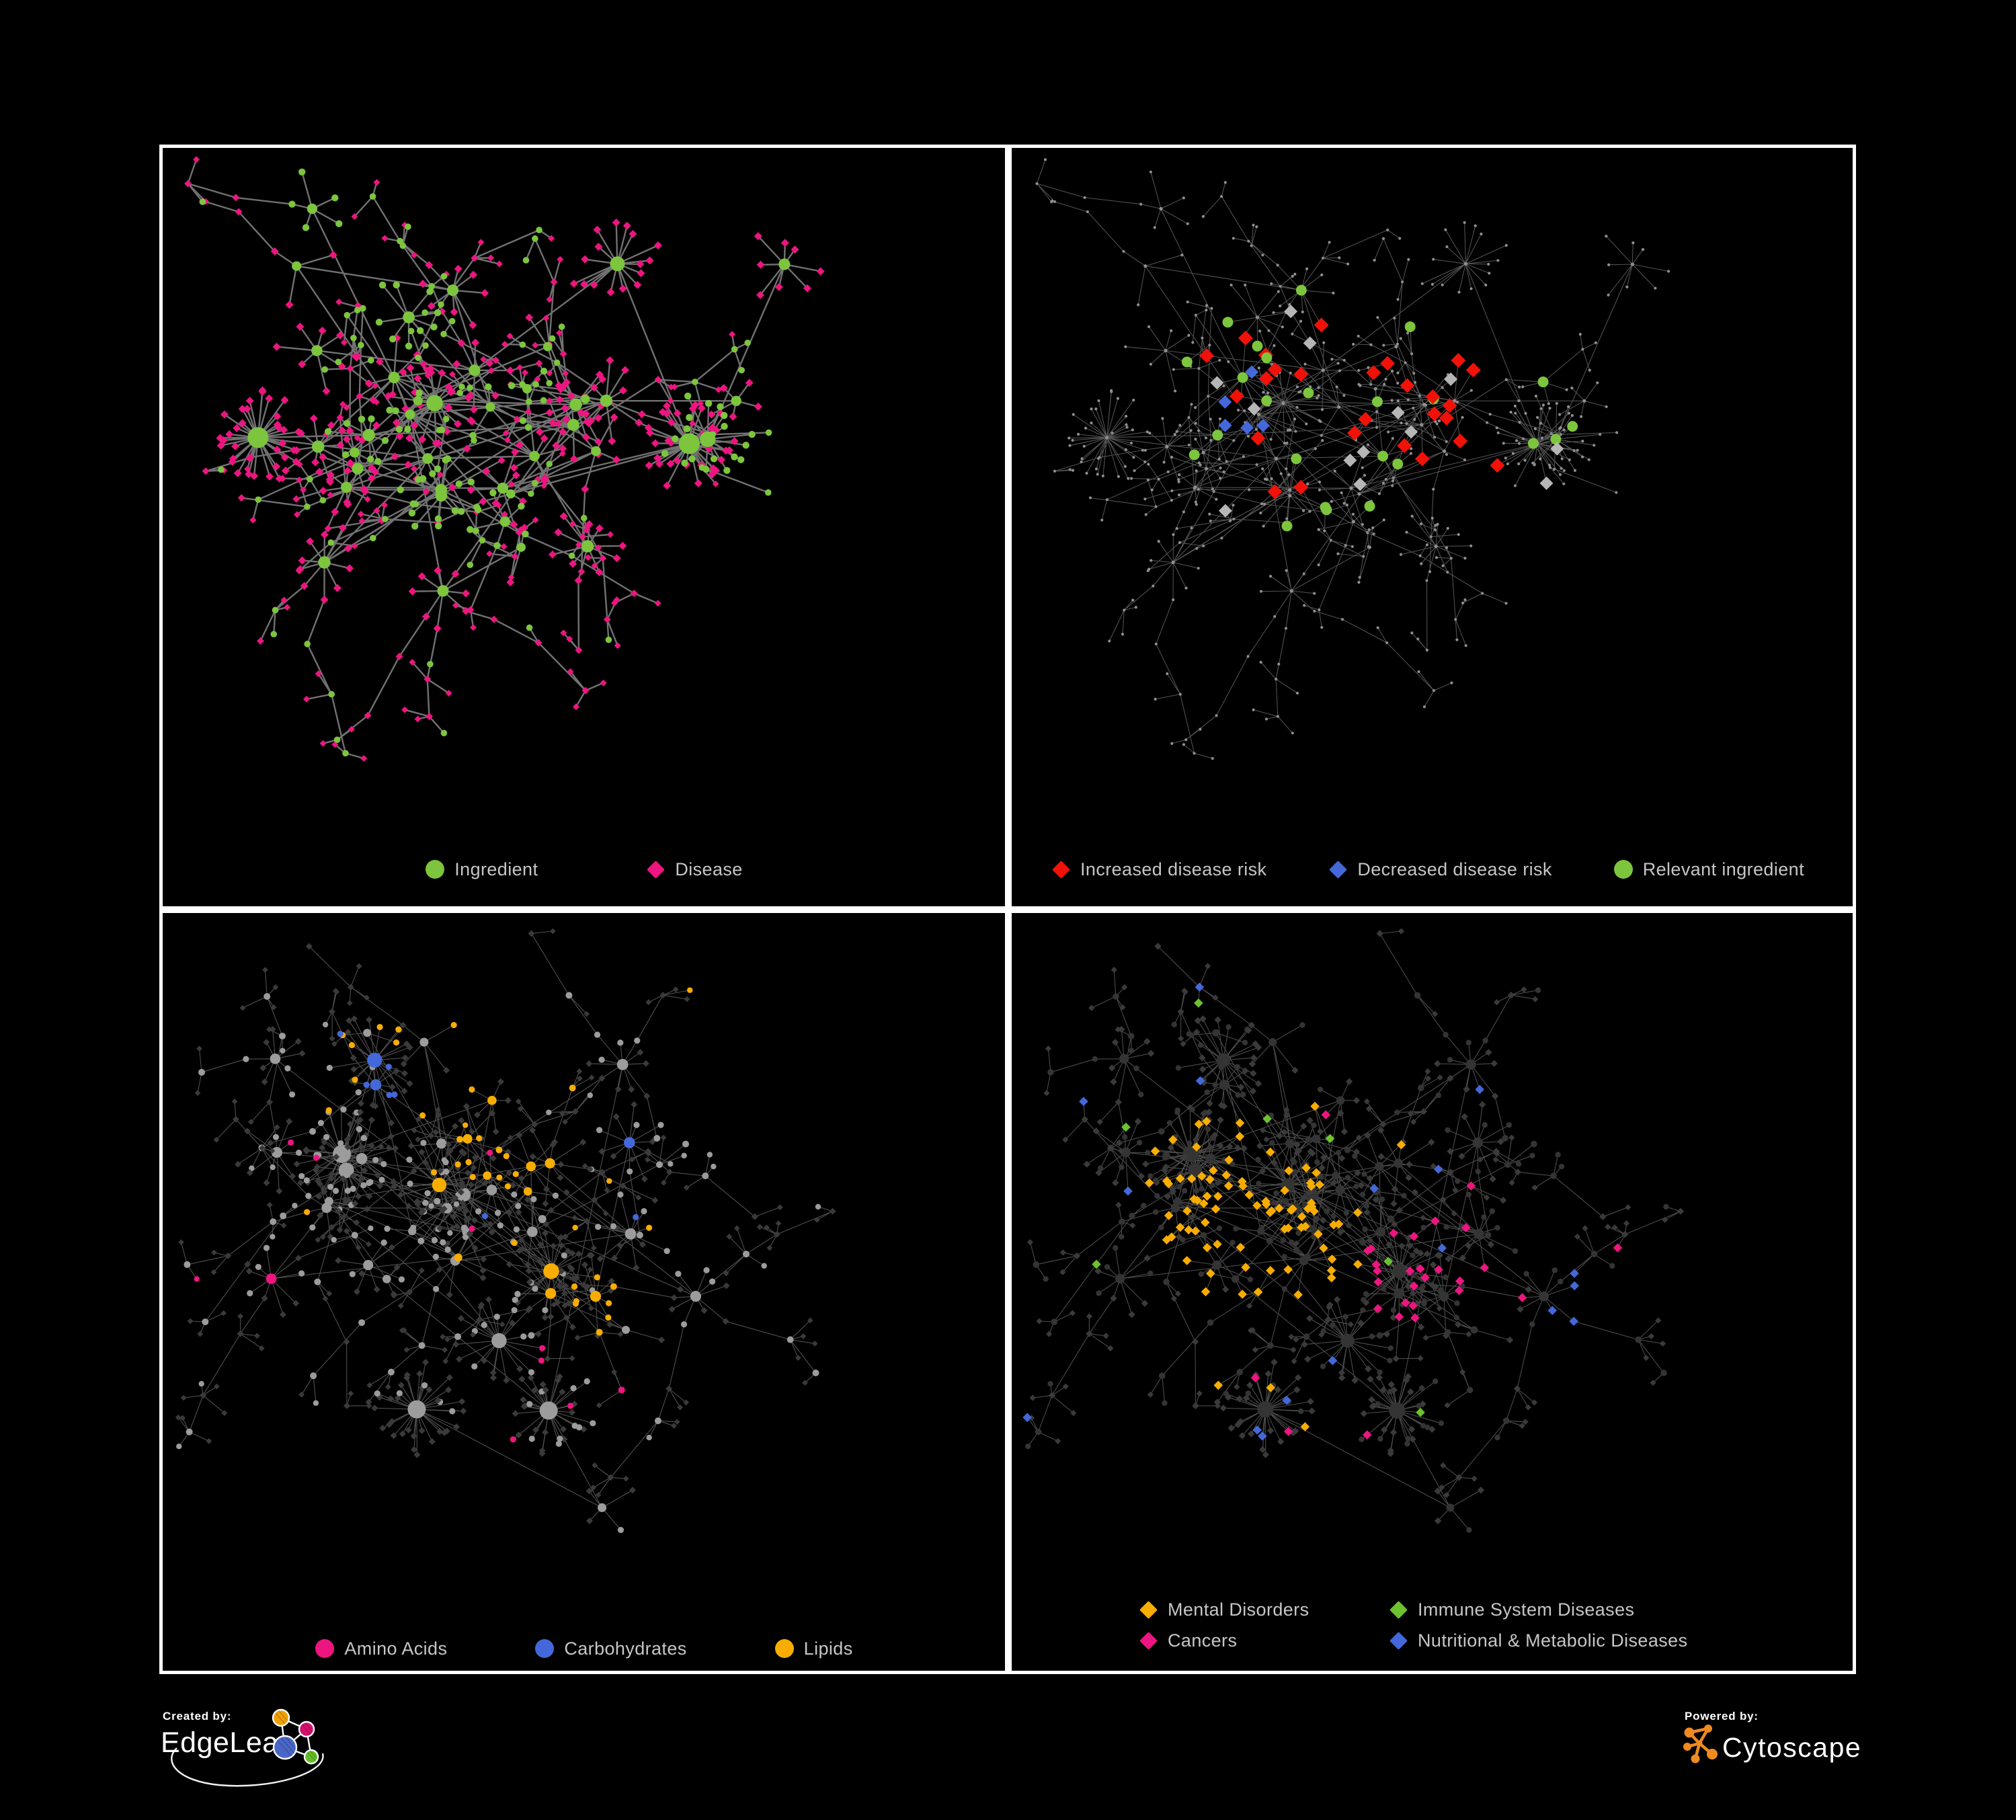 The image size is (2016, 1820). I want to click on edgeleap-logo-icon, so click(247, 1747).